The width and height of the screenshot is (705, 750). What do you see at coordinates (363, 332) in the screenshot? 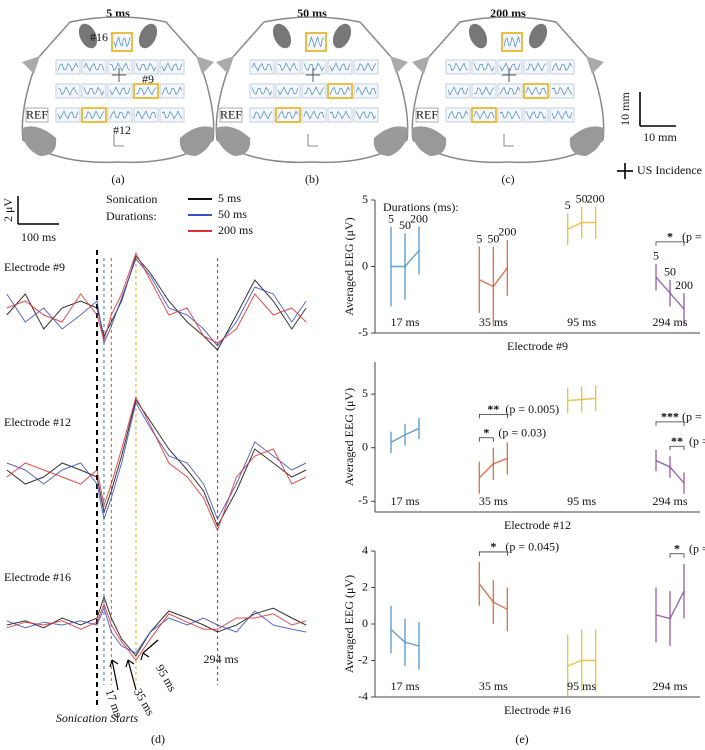
I see `y-tick-label: -5` at bounding box center [363, 332].